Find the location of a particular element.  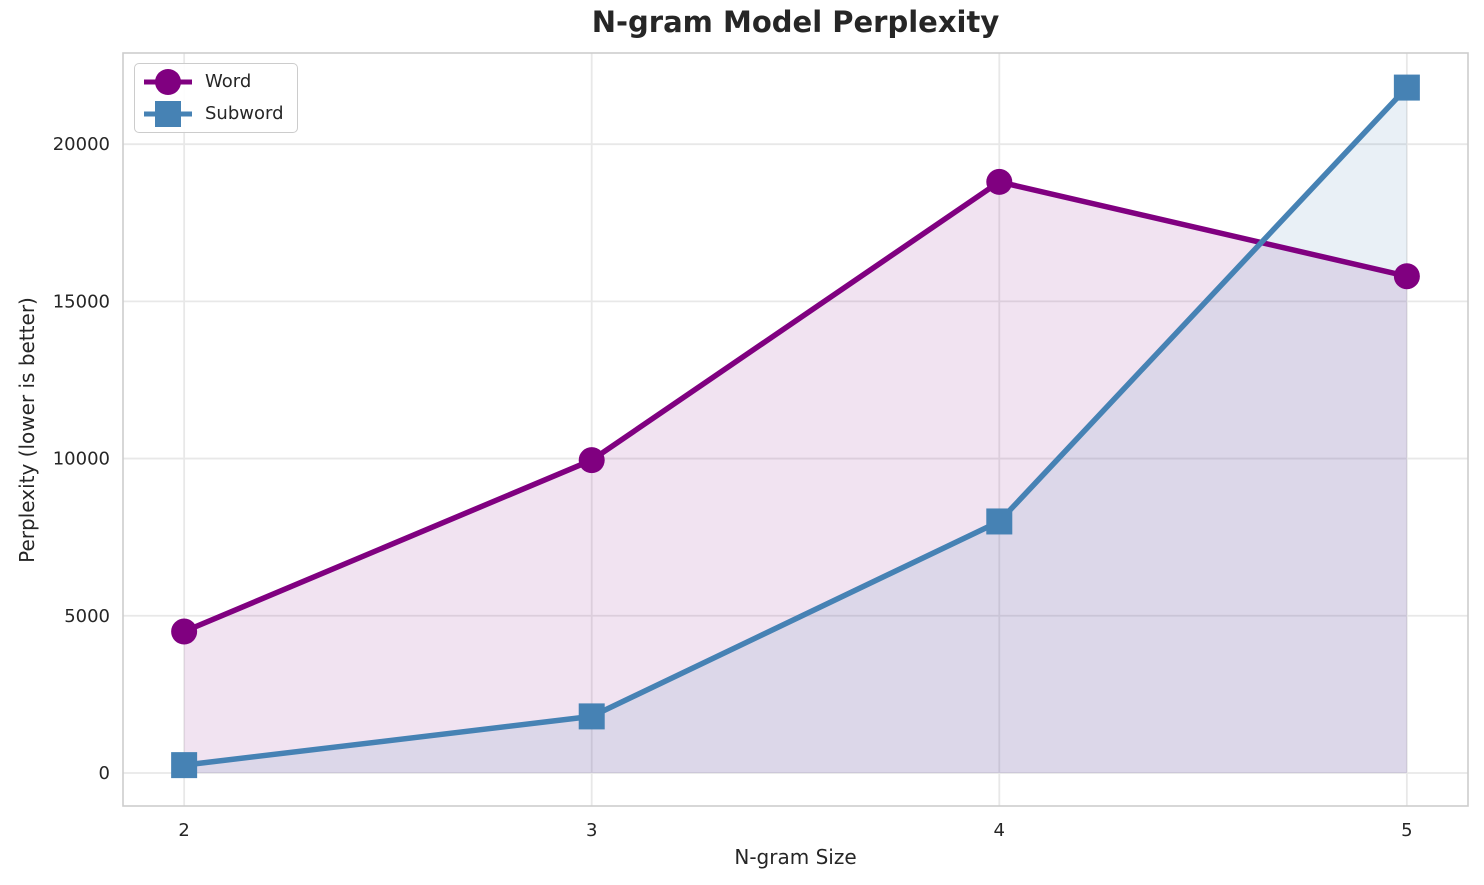

legend-label: Word is located at coordinates (228, 82).